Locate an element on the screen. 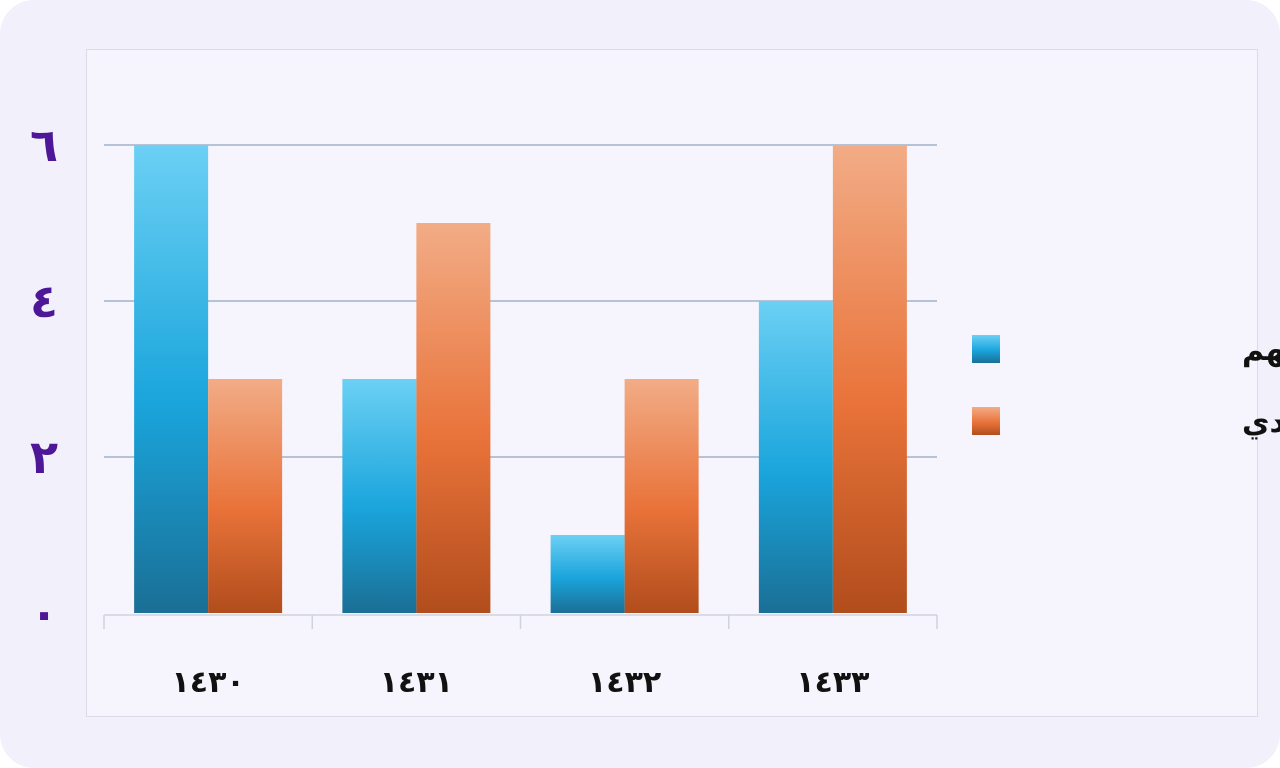 The width and height of the screenshot is (1280, 768). x-tick-label: ١٤٣١ is located at coordinates (416, 682).